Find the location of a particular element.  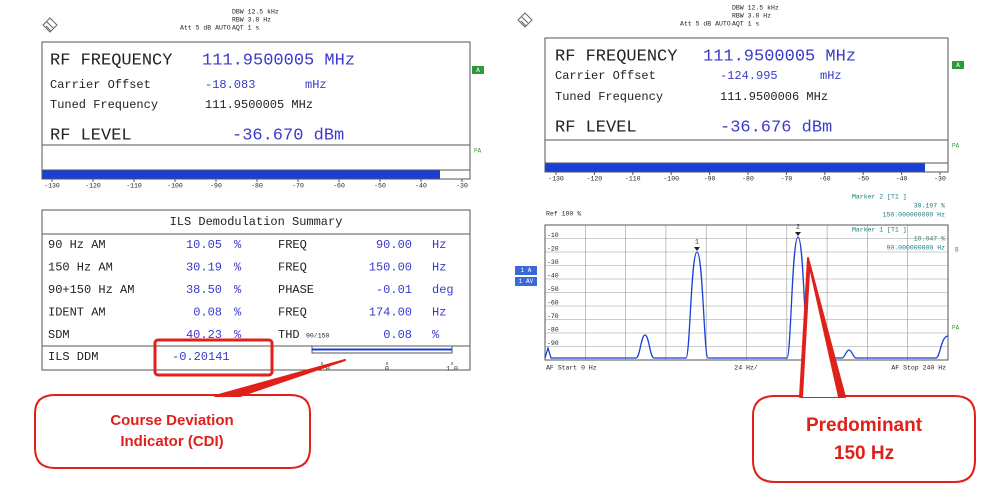

side-label: 1 AV is located at coordinates (526, 281).